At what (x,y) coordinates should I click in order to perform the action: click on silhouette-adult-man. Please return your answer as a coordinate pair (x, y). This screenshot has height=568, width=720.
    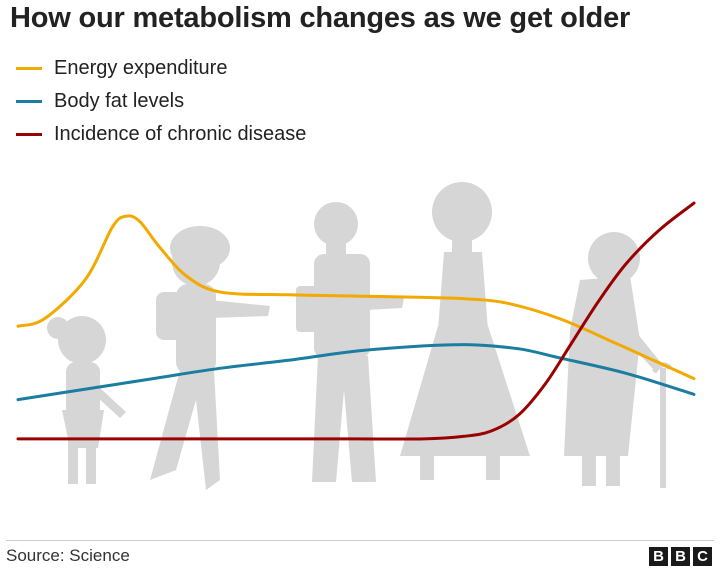
    Looking at the image, I should click on (350, 342).